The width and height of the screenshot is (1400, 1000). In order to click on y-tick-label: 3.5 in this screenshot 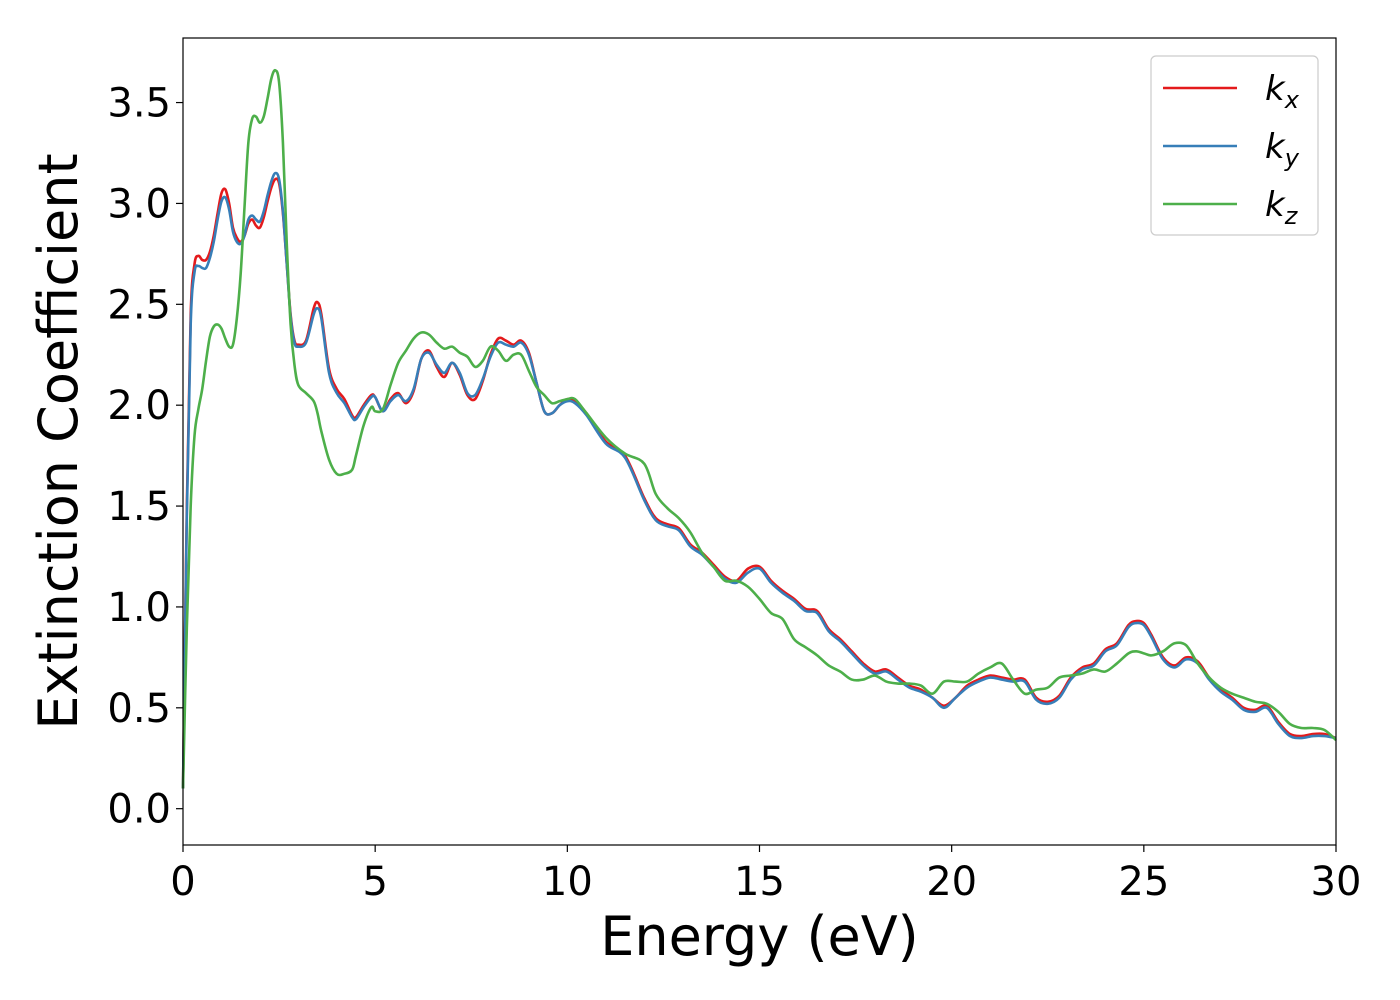, I will do `click(139, 104)`.